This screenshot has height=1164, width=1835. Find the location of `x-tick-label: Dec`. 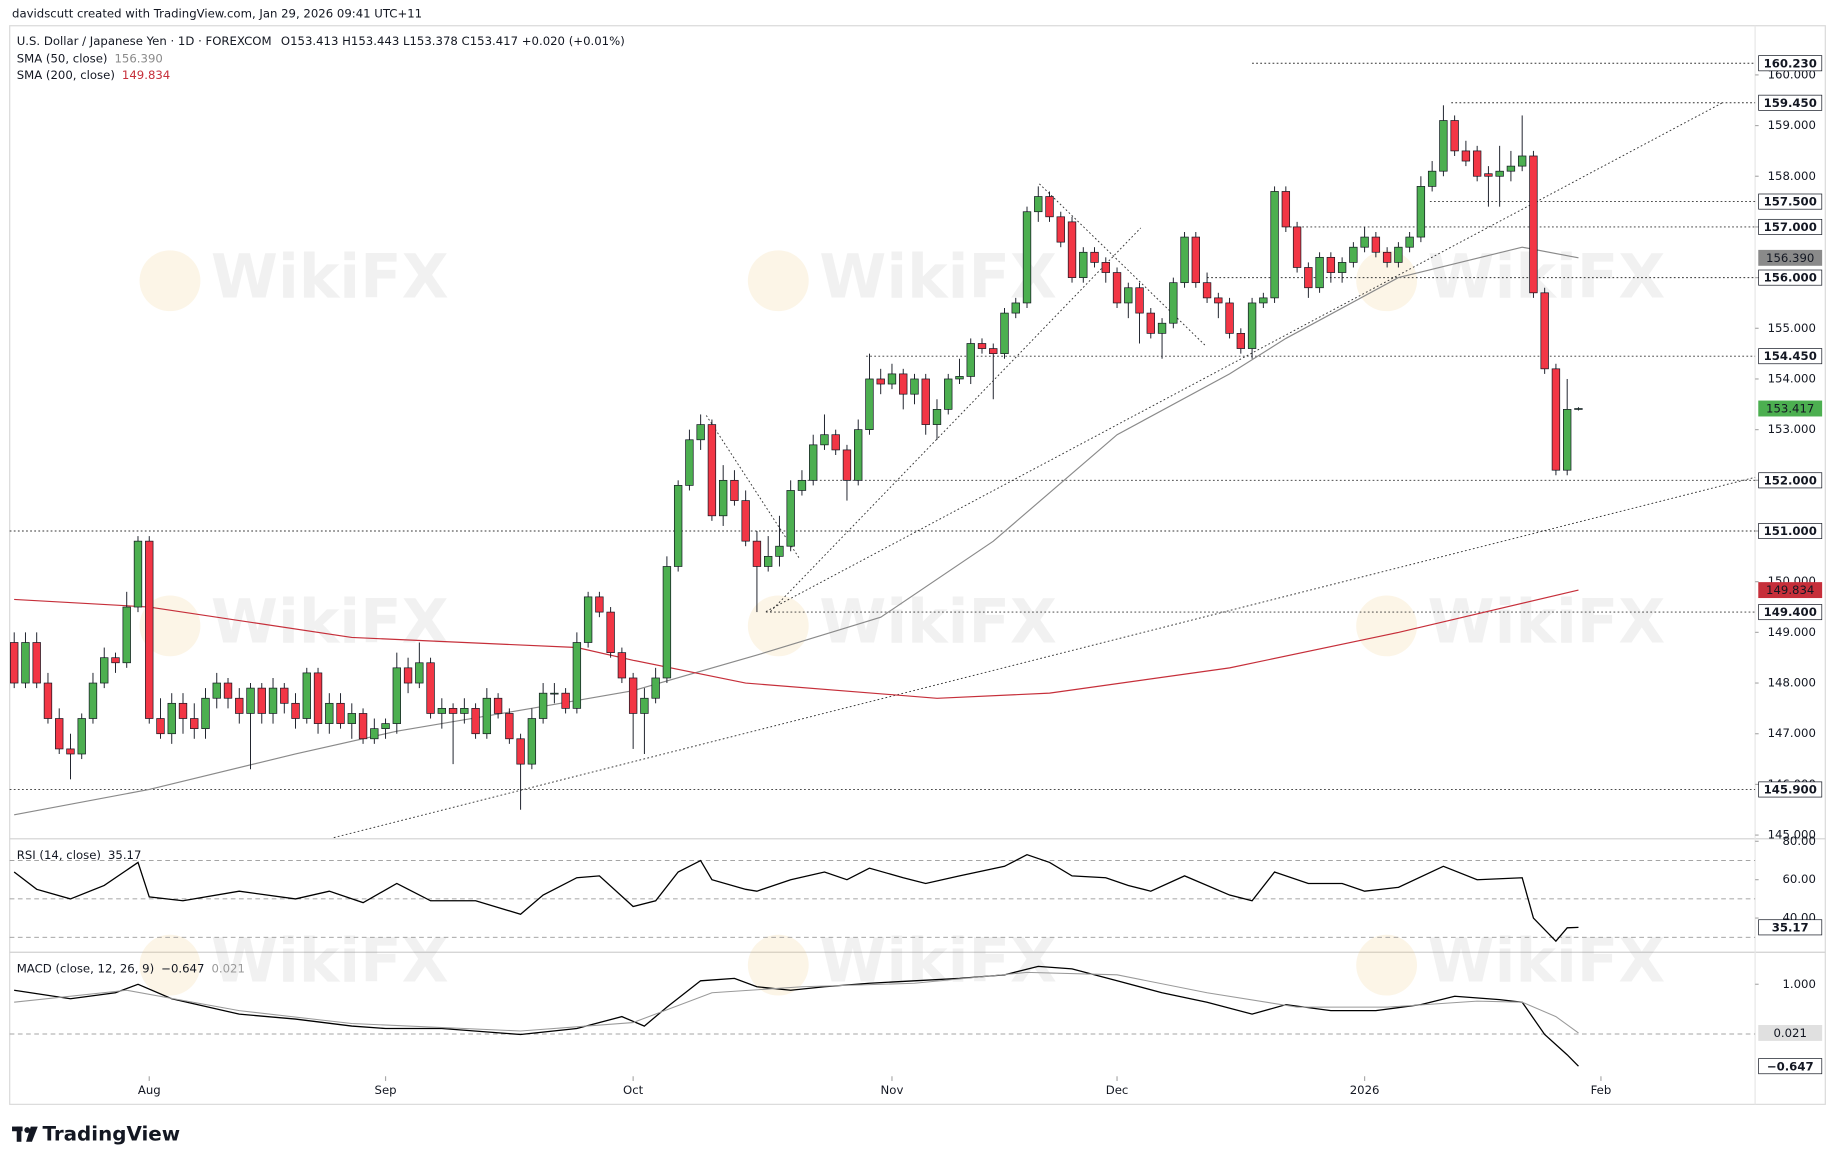

x-tick-label: Dec is located at coordinates (1117, 1090).